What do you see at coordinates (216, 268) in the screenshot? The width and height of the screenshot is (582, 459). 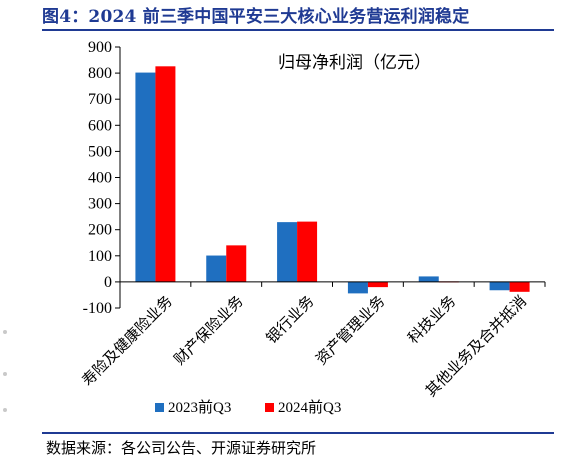 I see `bar-s0-c1` at bounding box center [216, 268].